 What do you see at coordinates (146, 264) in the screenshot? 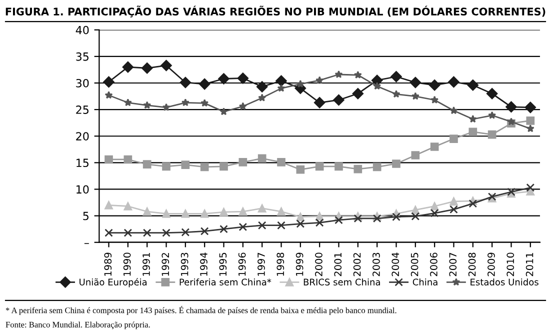
I see `x-tick-label: 1991` at bounding box center [146, 264].